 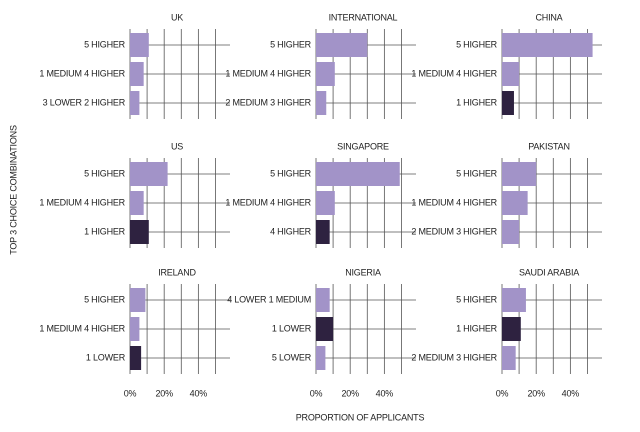 I want to click on panel-title: SAUDI ARABIA, so click(x=549, y=272).